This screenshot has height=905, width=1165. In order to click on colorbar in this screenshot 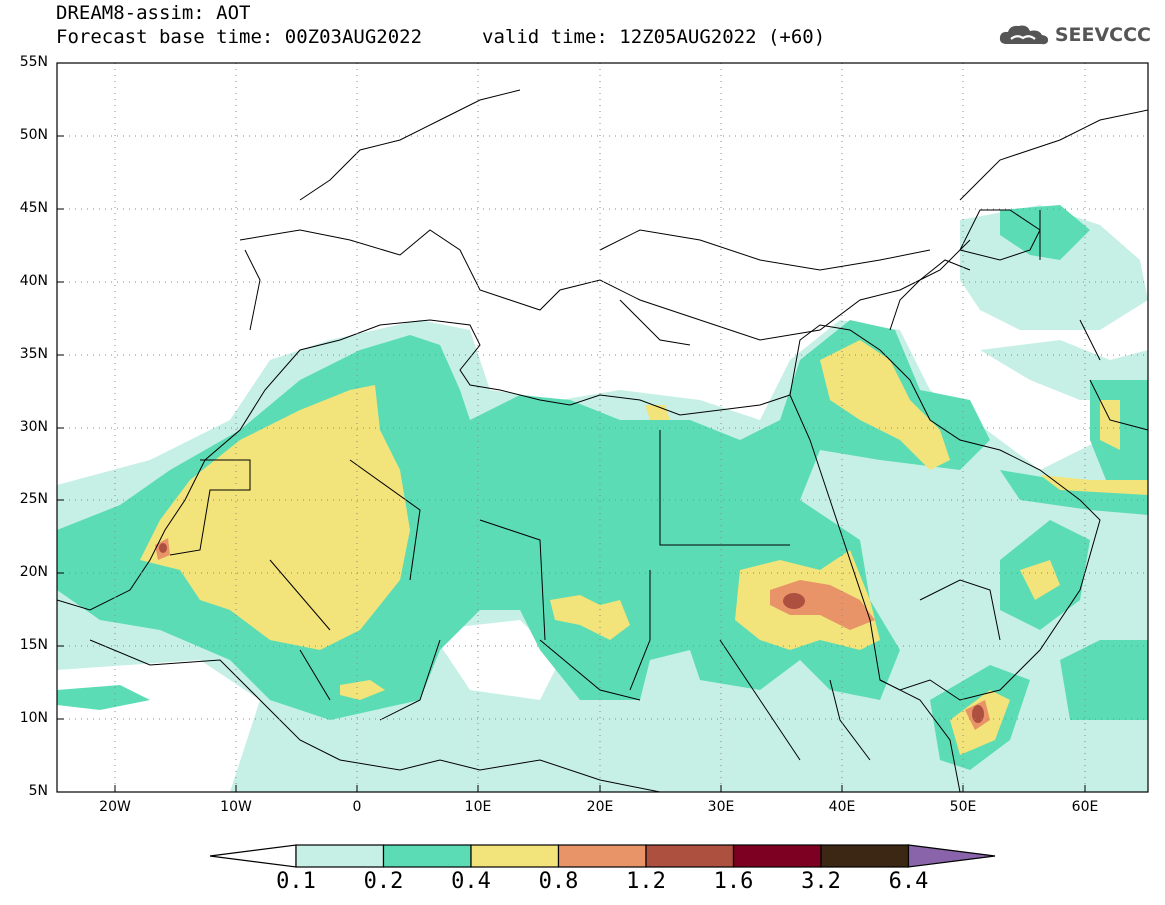, I will do `click(602, 856)`.